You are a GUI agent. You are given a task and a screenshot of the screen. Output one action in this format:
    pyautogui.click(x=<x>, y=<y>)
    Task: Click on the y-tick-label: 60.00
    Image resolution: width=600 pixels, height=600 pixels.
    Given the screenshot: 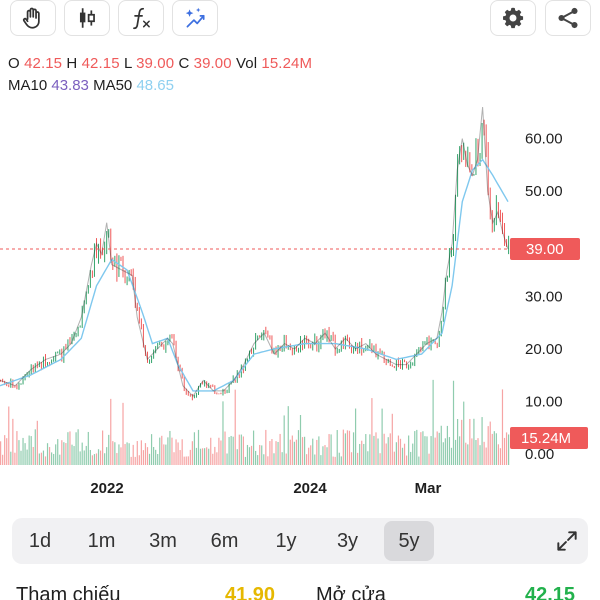 What is the action you would take?
    pyautogui.click(x=544, y=139)
    